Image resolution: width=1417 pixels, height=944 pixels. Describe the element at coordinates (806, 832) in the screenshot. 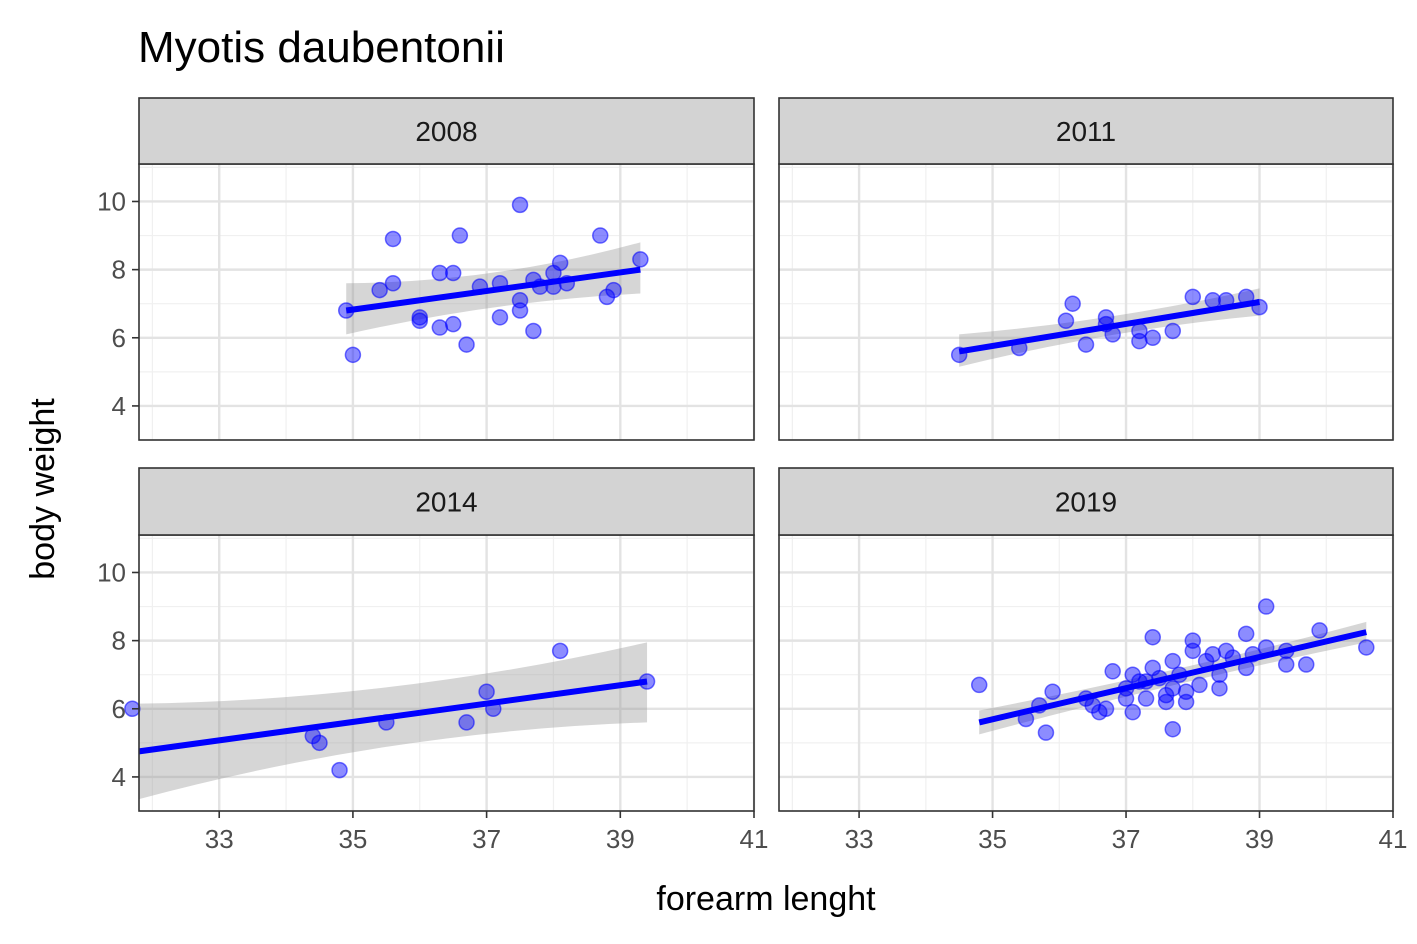

I see `x-axis-tick-labels: 33 35 37 39 41 33 35 37 39 41` at that location.